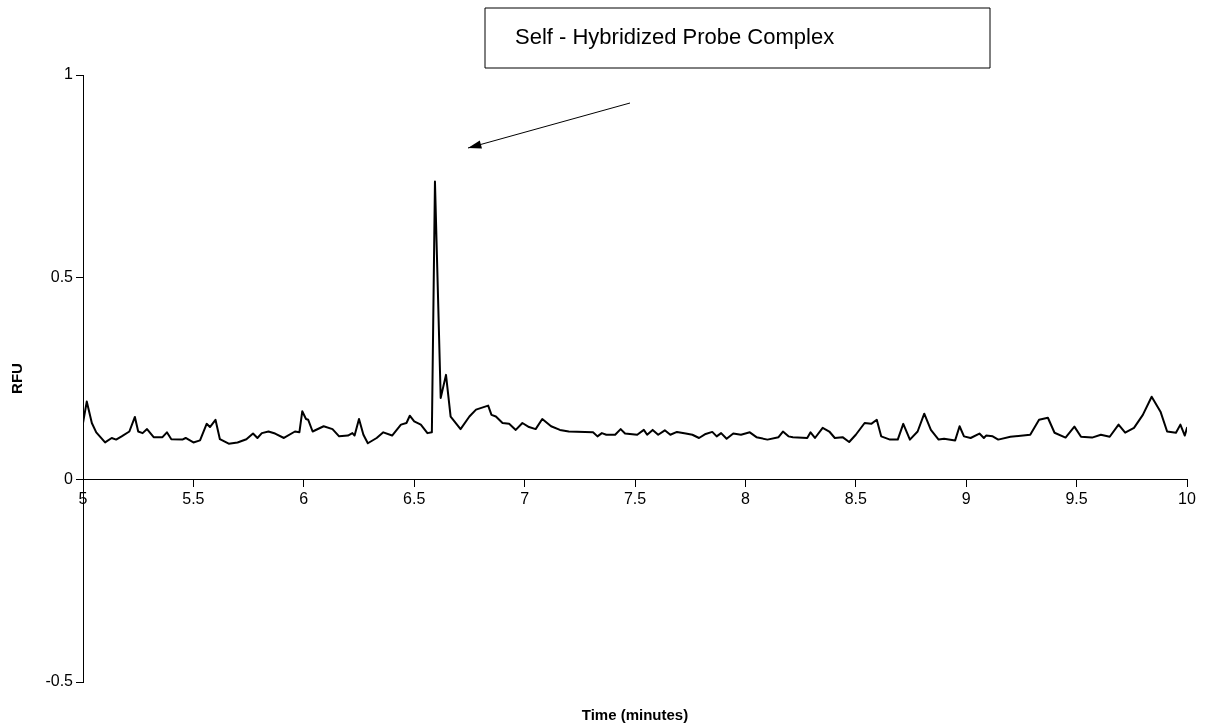 This screenshot has width=1213, height=725. I want to click on x-axis-title: Time (minutes), so click(635, 715).